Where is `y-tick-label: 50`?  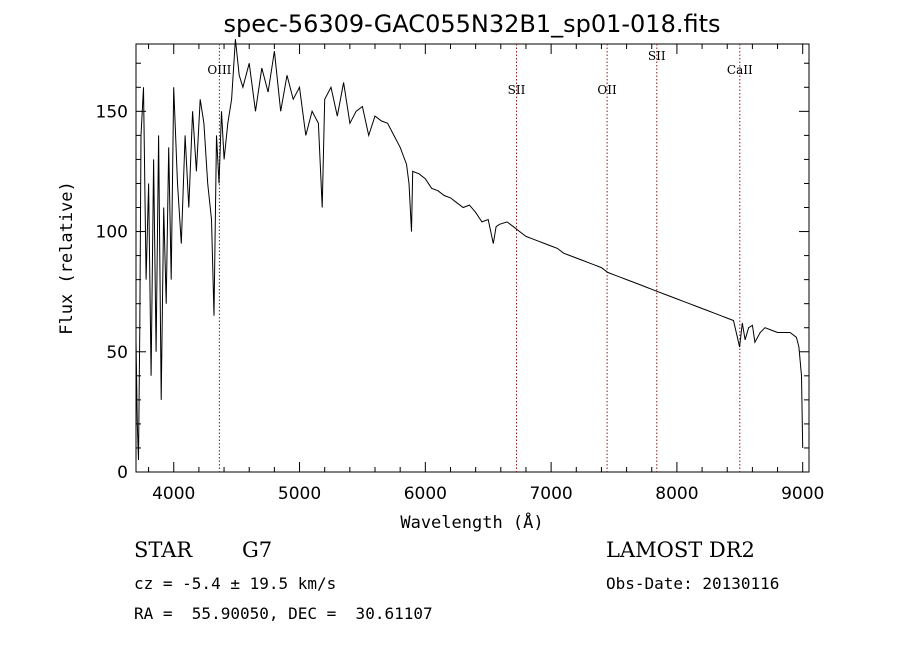 y-tick-label: 50 is located at coordinates (117, 353).